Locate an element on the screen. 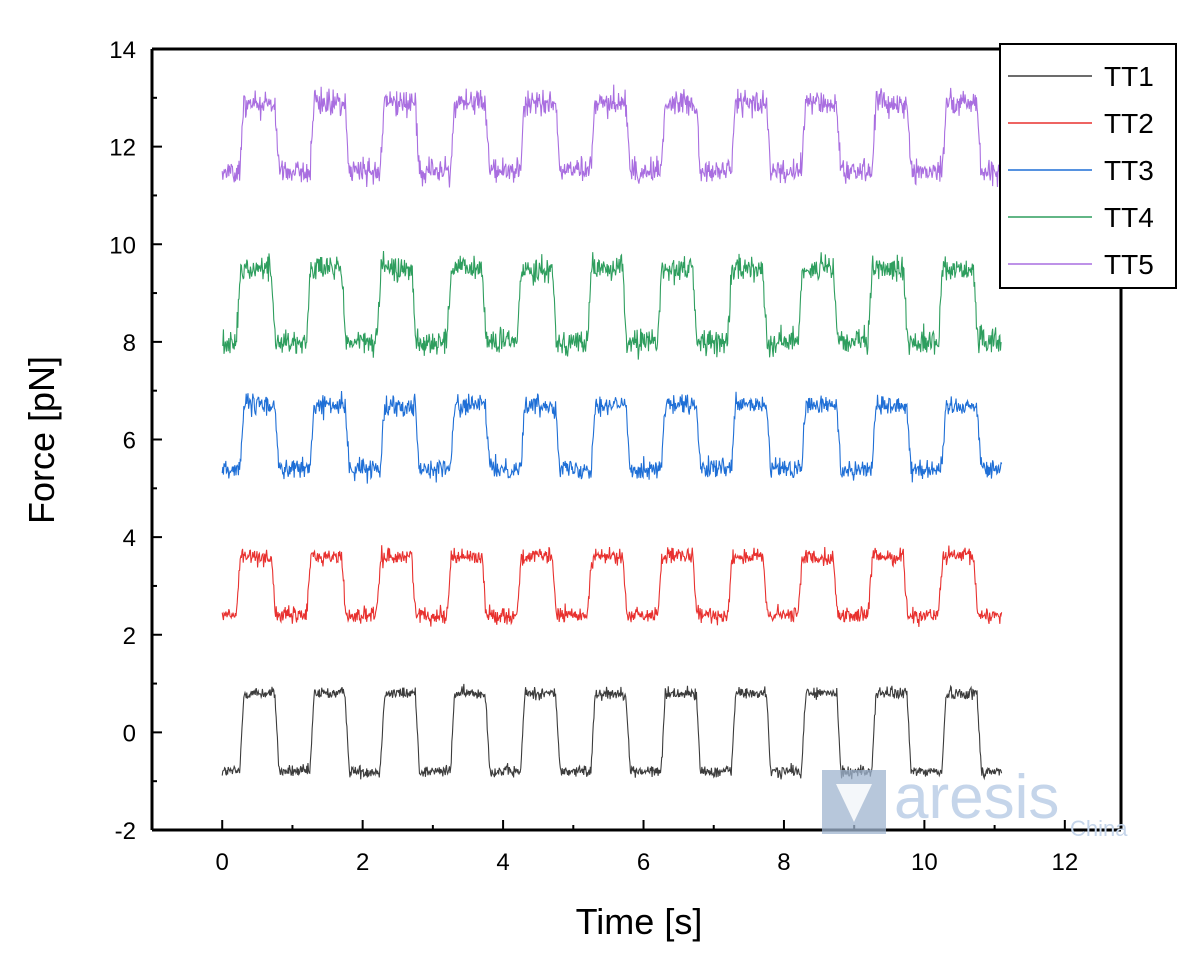 The width and height of the screenshot is (1184, 964). legend-label-tt5: TT5 is located at coordinates (1129, 264).